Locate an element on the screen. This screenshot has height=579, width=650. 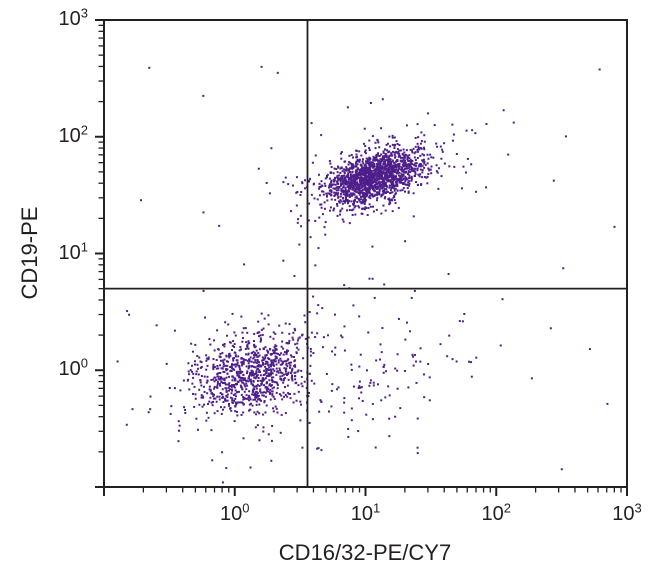
y-tick-label: 10² is located at coordinates (73, 134).